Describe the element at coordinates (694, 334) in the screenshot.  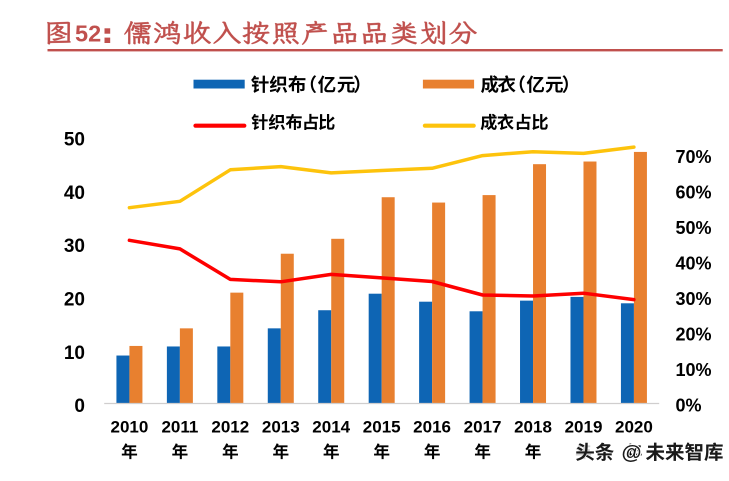
I see `svg-text: 20%` at that location.